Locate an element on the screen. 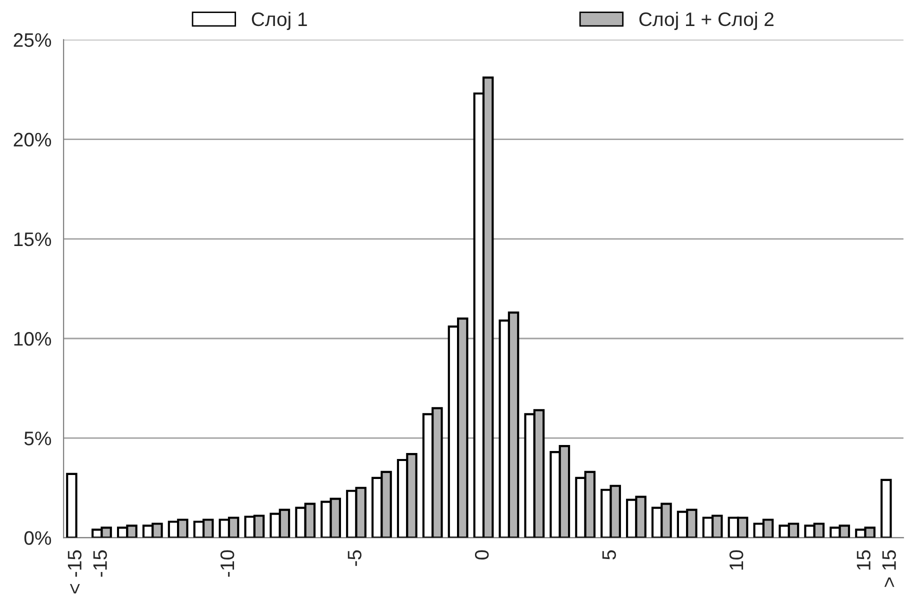 The width and height of the screenshot is (908, 611). x-tick-label: -15 is located at coordinates (100, 563).